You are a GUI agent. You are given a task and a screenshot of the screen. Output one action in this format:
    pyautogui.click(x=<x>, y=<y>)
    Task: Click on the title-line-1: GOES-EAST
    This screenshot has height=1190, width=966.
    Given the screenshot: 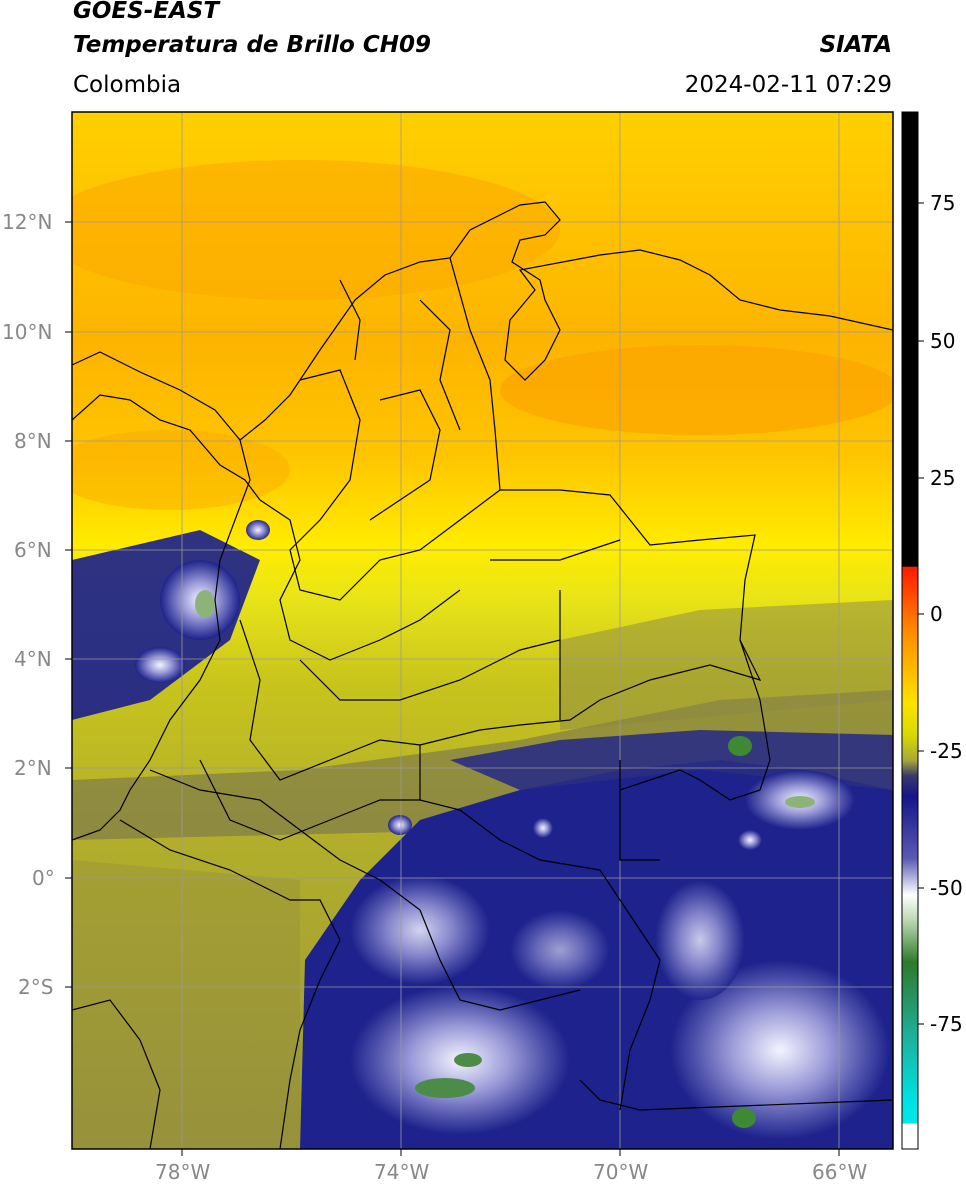 What is the action you would take?
    pyautogui.click(x=146, y=12)
    